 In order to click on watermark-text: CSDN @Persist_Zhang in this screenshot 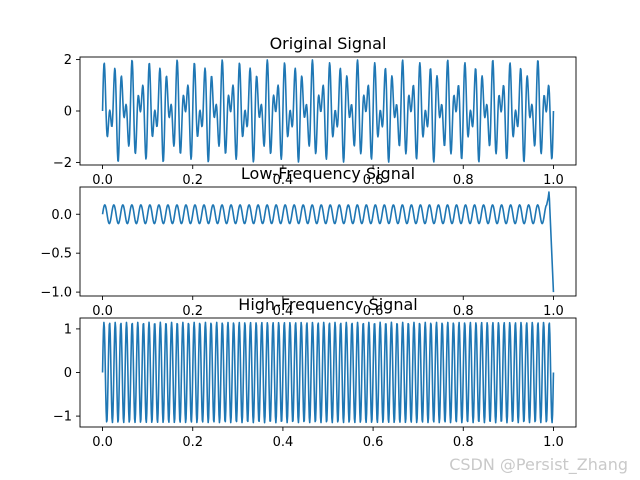, I will do `click(538, 464)`.